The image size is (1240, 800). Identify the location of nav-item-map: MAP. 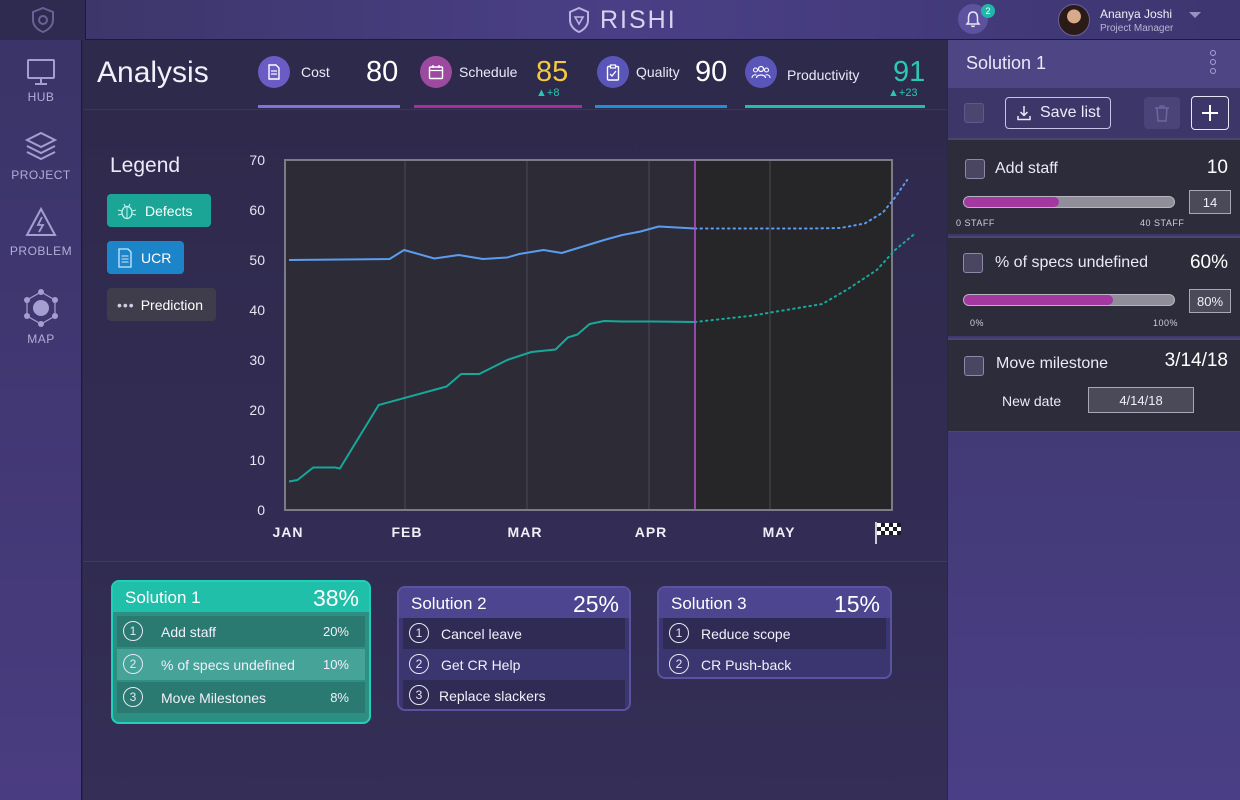
(41, 317).